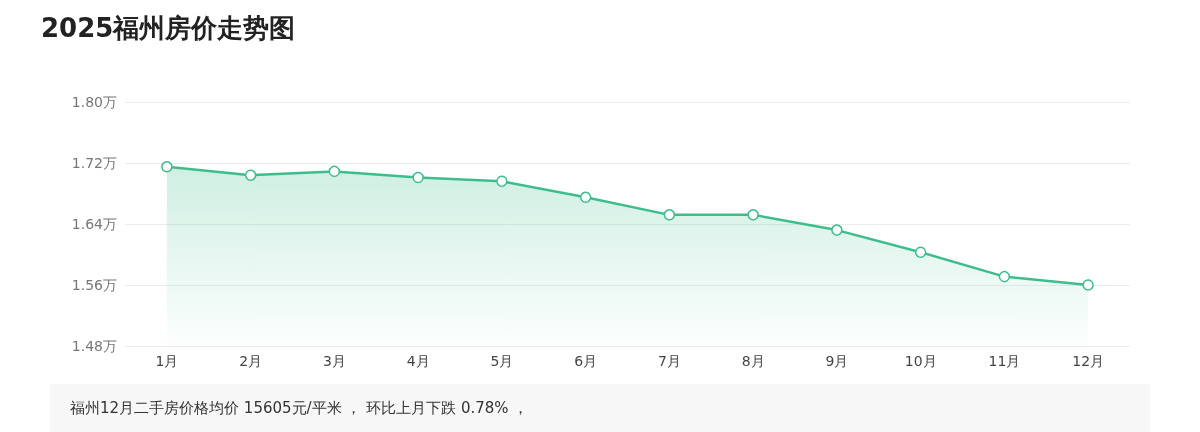 Image resolution: width=1200 pixels, height=432 pixels. I want to click on text: 福州12月二手房价格均价 15605元/平米 ， 环比上月下跌 0.78% ，, so click(299, 407).